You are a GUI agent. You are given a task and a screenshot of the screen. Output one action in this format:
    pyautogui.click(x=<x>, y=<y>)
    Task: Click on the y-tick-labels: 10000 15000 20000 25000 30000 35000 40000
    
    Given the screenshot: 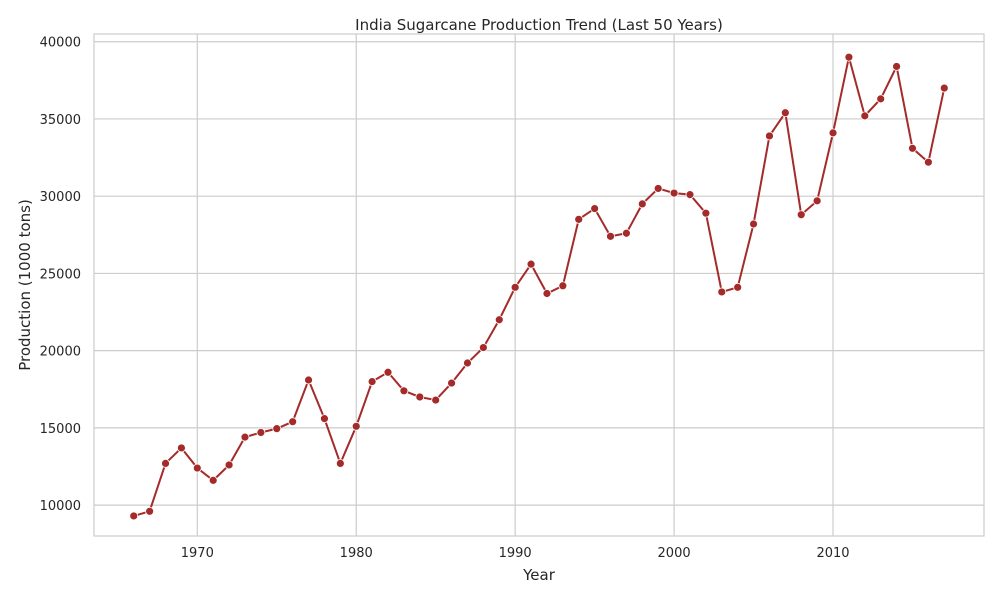 What is the action you would take?
    pyautogui.click(x=60, y=275)
    